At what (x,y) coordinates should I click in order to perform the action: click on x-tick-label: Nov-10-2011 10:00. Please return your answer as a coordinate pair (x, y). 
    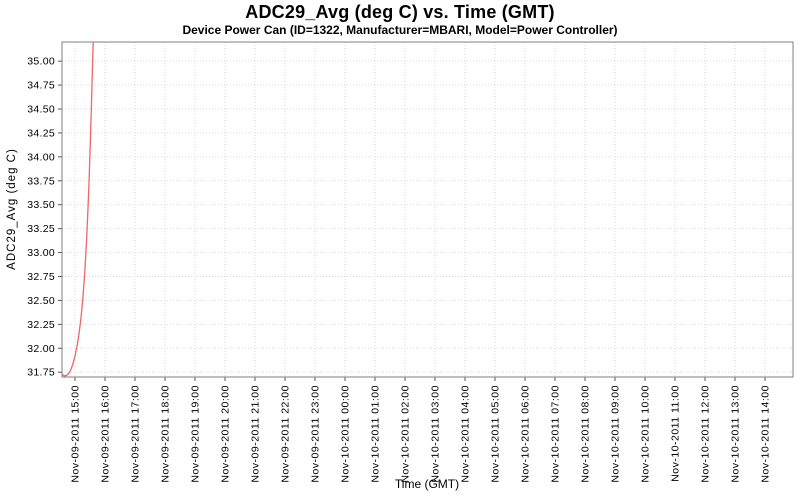
    Looking at the image, I should click on (646, 434).